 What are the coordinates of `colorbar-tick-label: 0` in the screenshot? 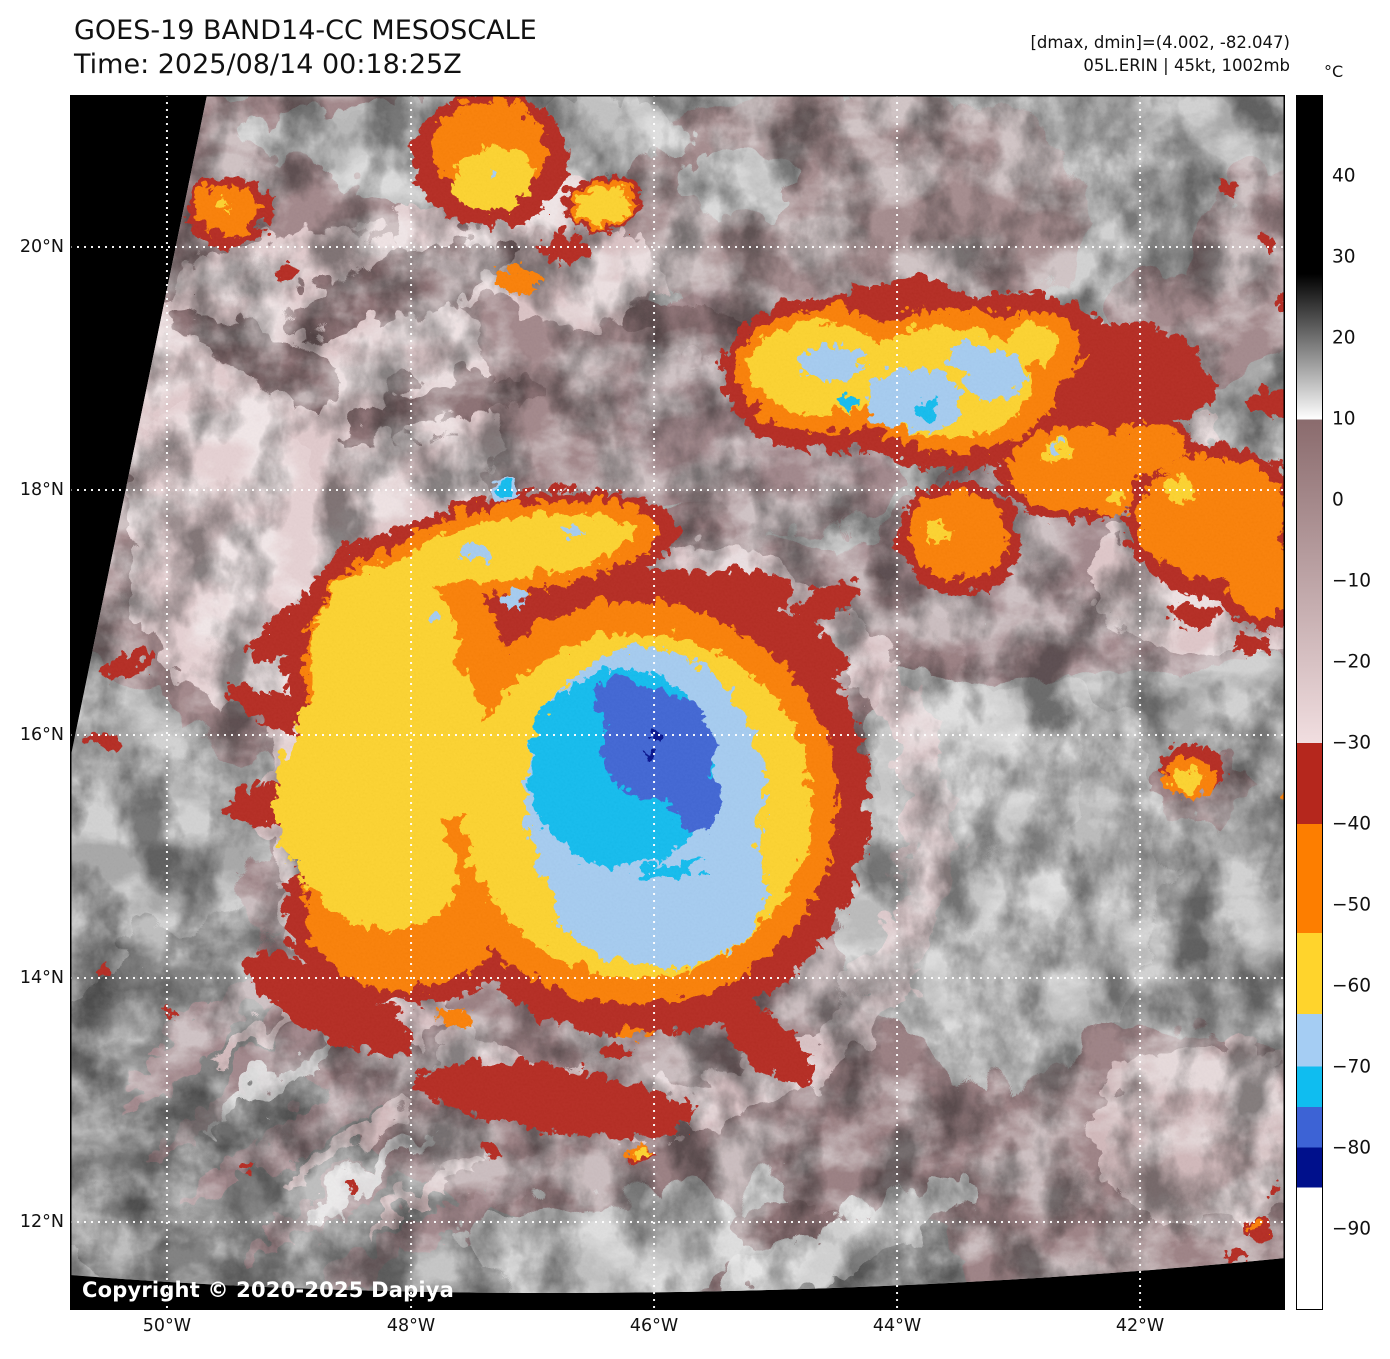 It's located at (1338, 500).